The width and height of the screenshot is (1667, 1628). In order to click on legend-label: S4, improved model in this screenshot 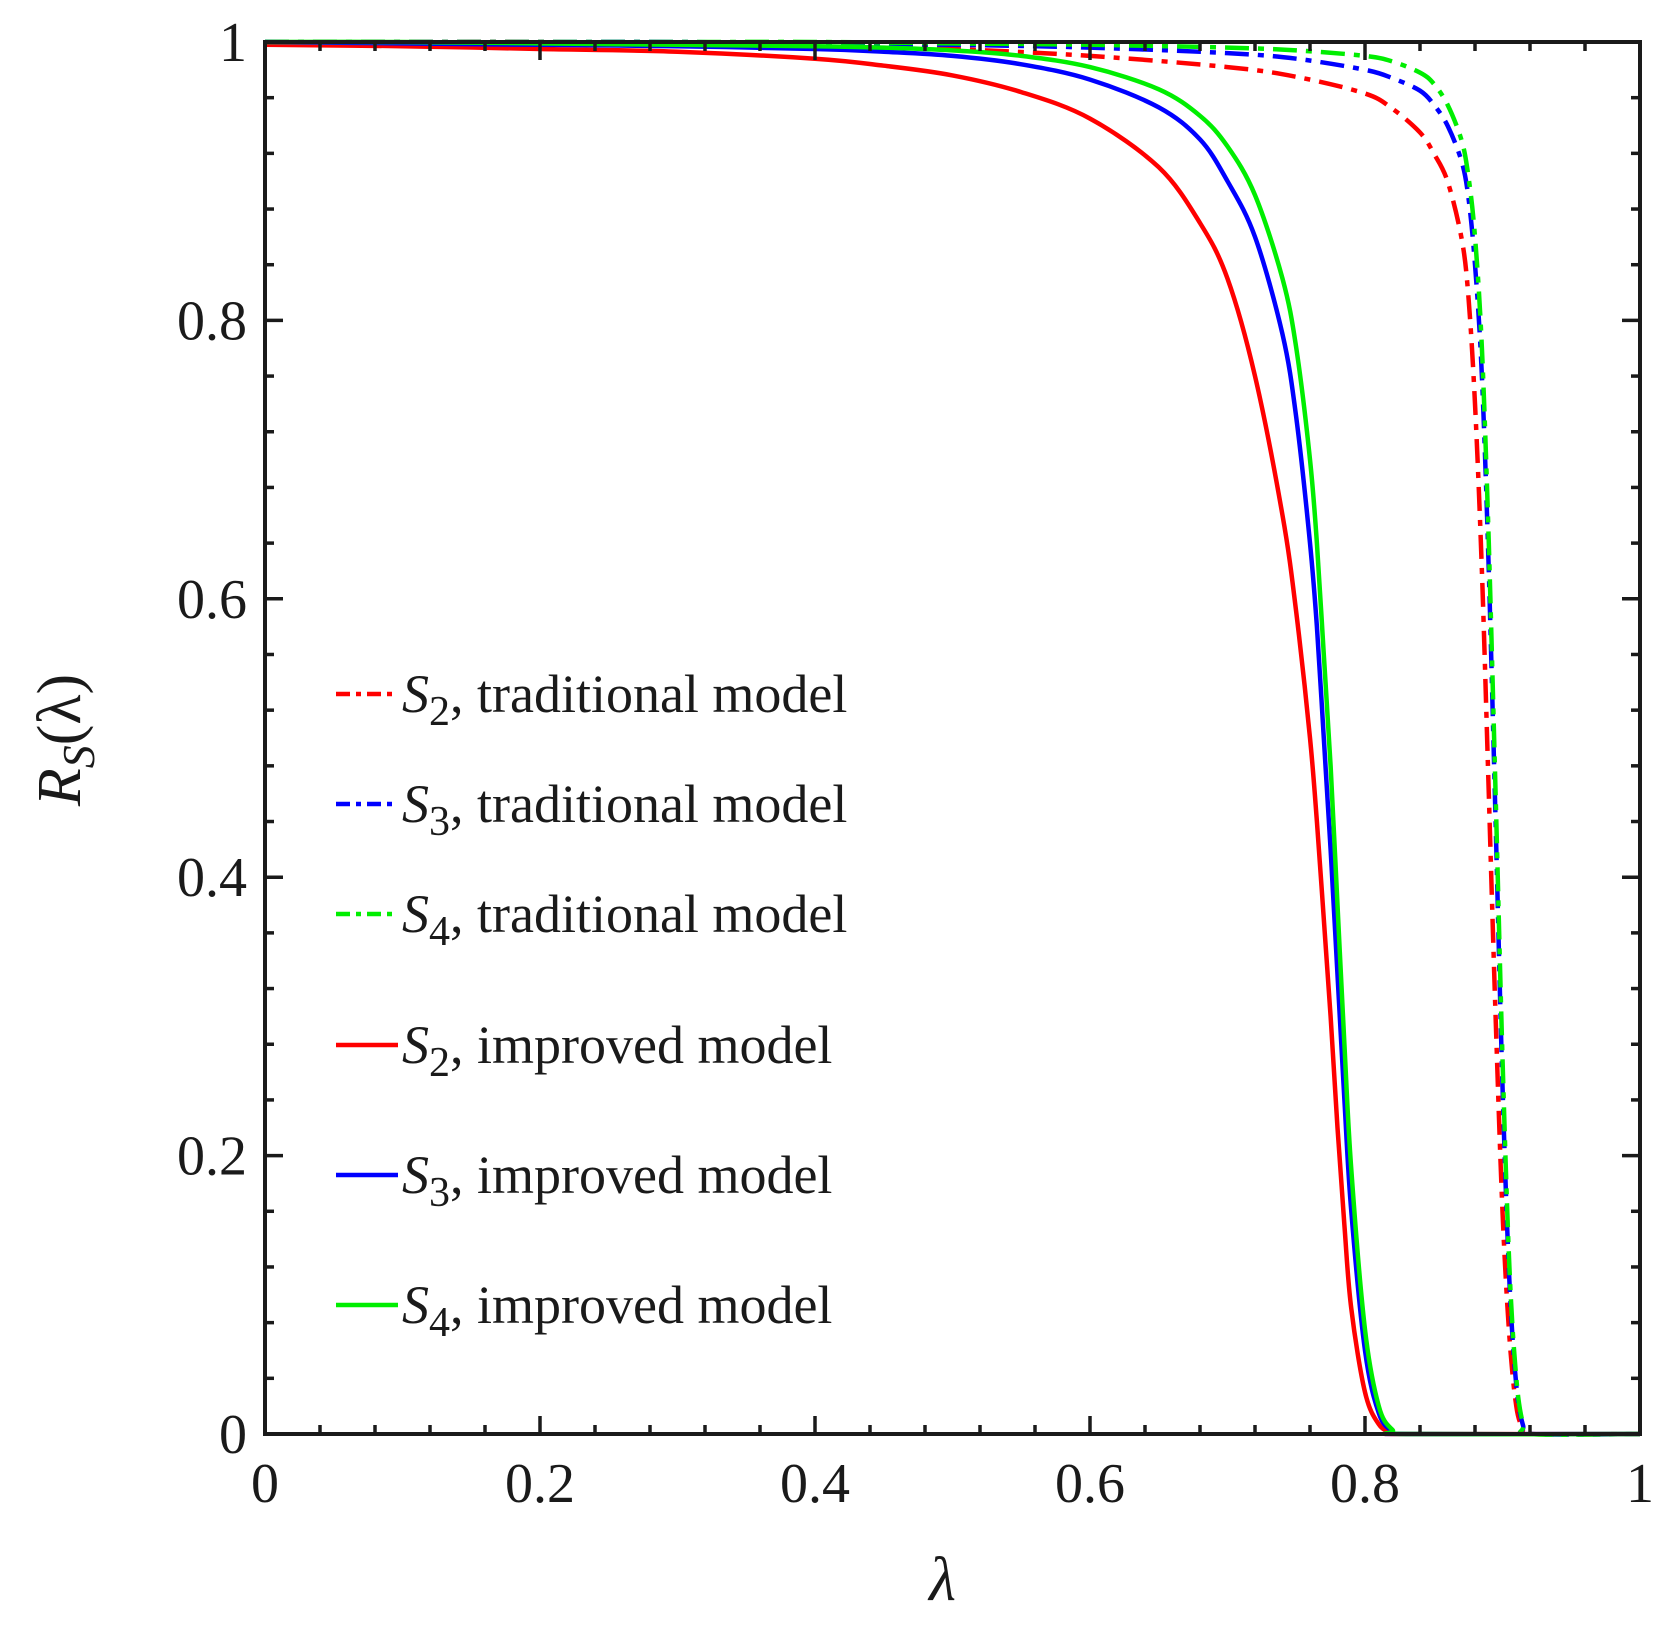, I will do `click(617, 1310)`.